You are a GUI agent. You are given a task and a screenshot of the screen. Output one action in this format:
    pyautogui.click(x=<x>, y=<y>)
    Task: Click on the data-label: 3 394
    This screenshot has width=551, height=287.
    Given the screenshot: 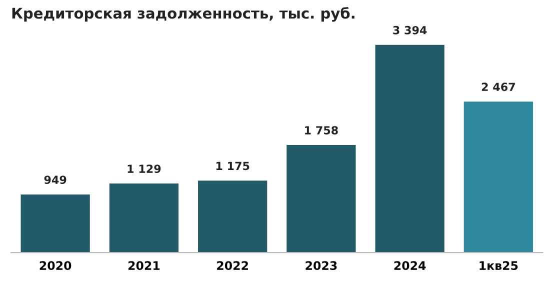 What is the action you would take?
    pyautogui.click(x=410, y=30)
    